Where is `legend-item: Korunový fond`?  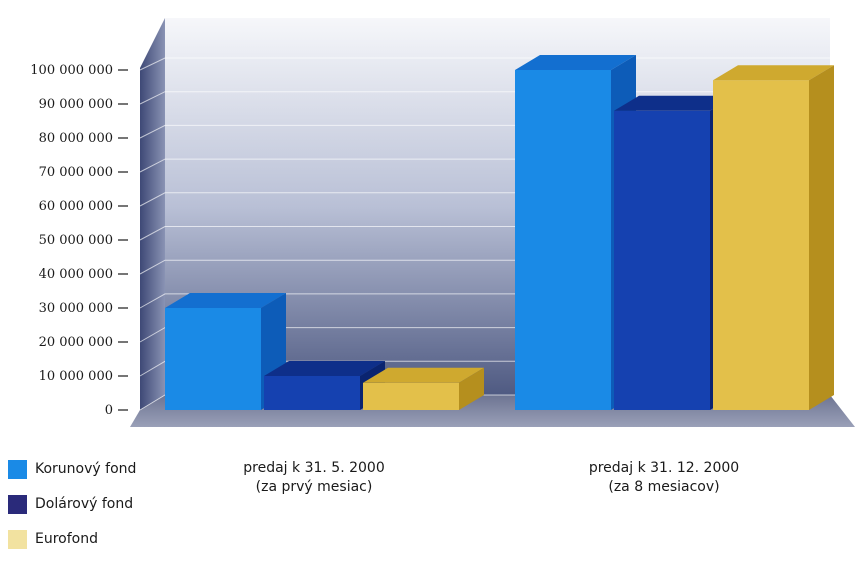 legend-item: Korunový fond is located at coordinates (72, 469).